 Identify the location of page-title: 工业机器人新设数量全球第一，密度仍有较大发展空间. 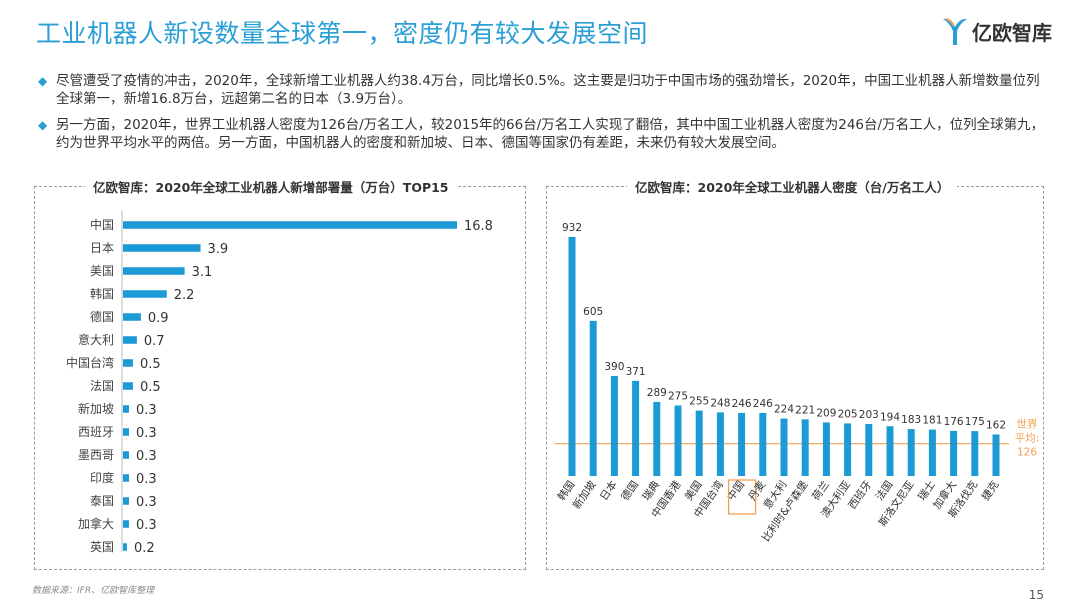
(342, 33).